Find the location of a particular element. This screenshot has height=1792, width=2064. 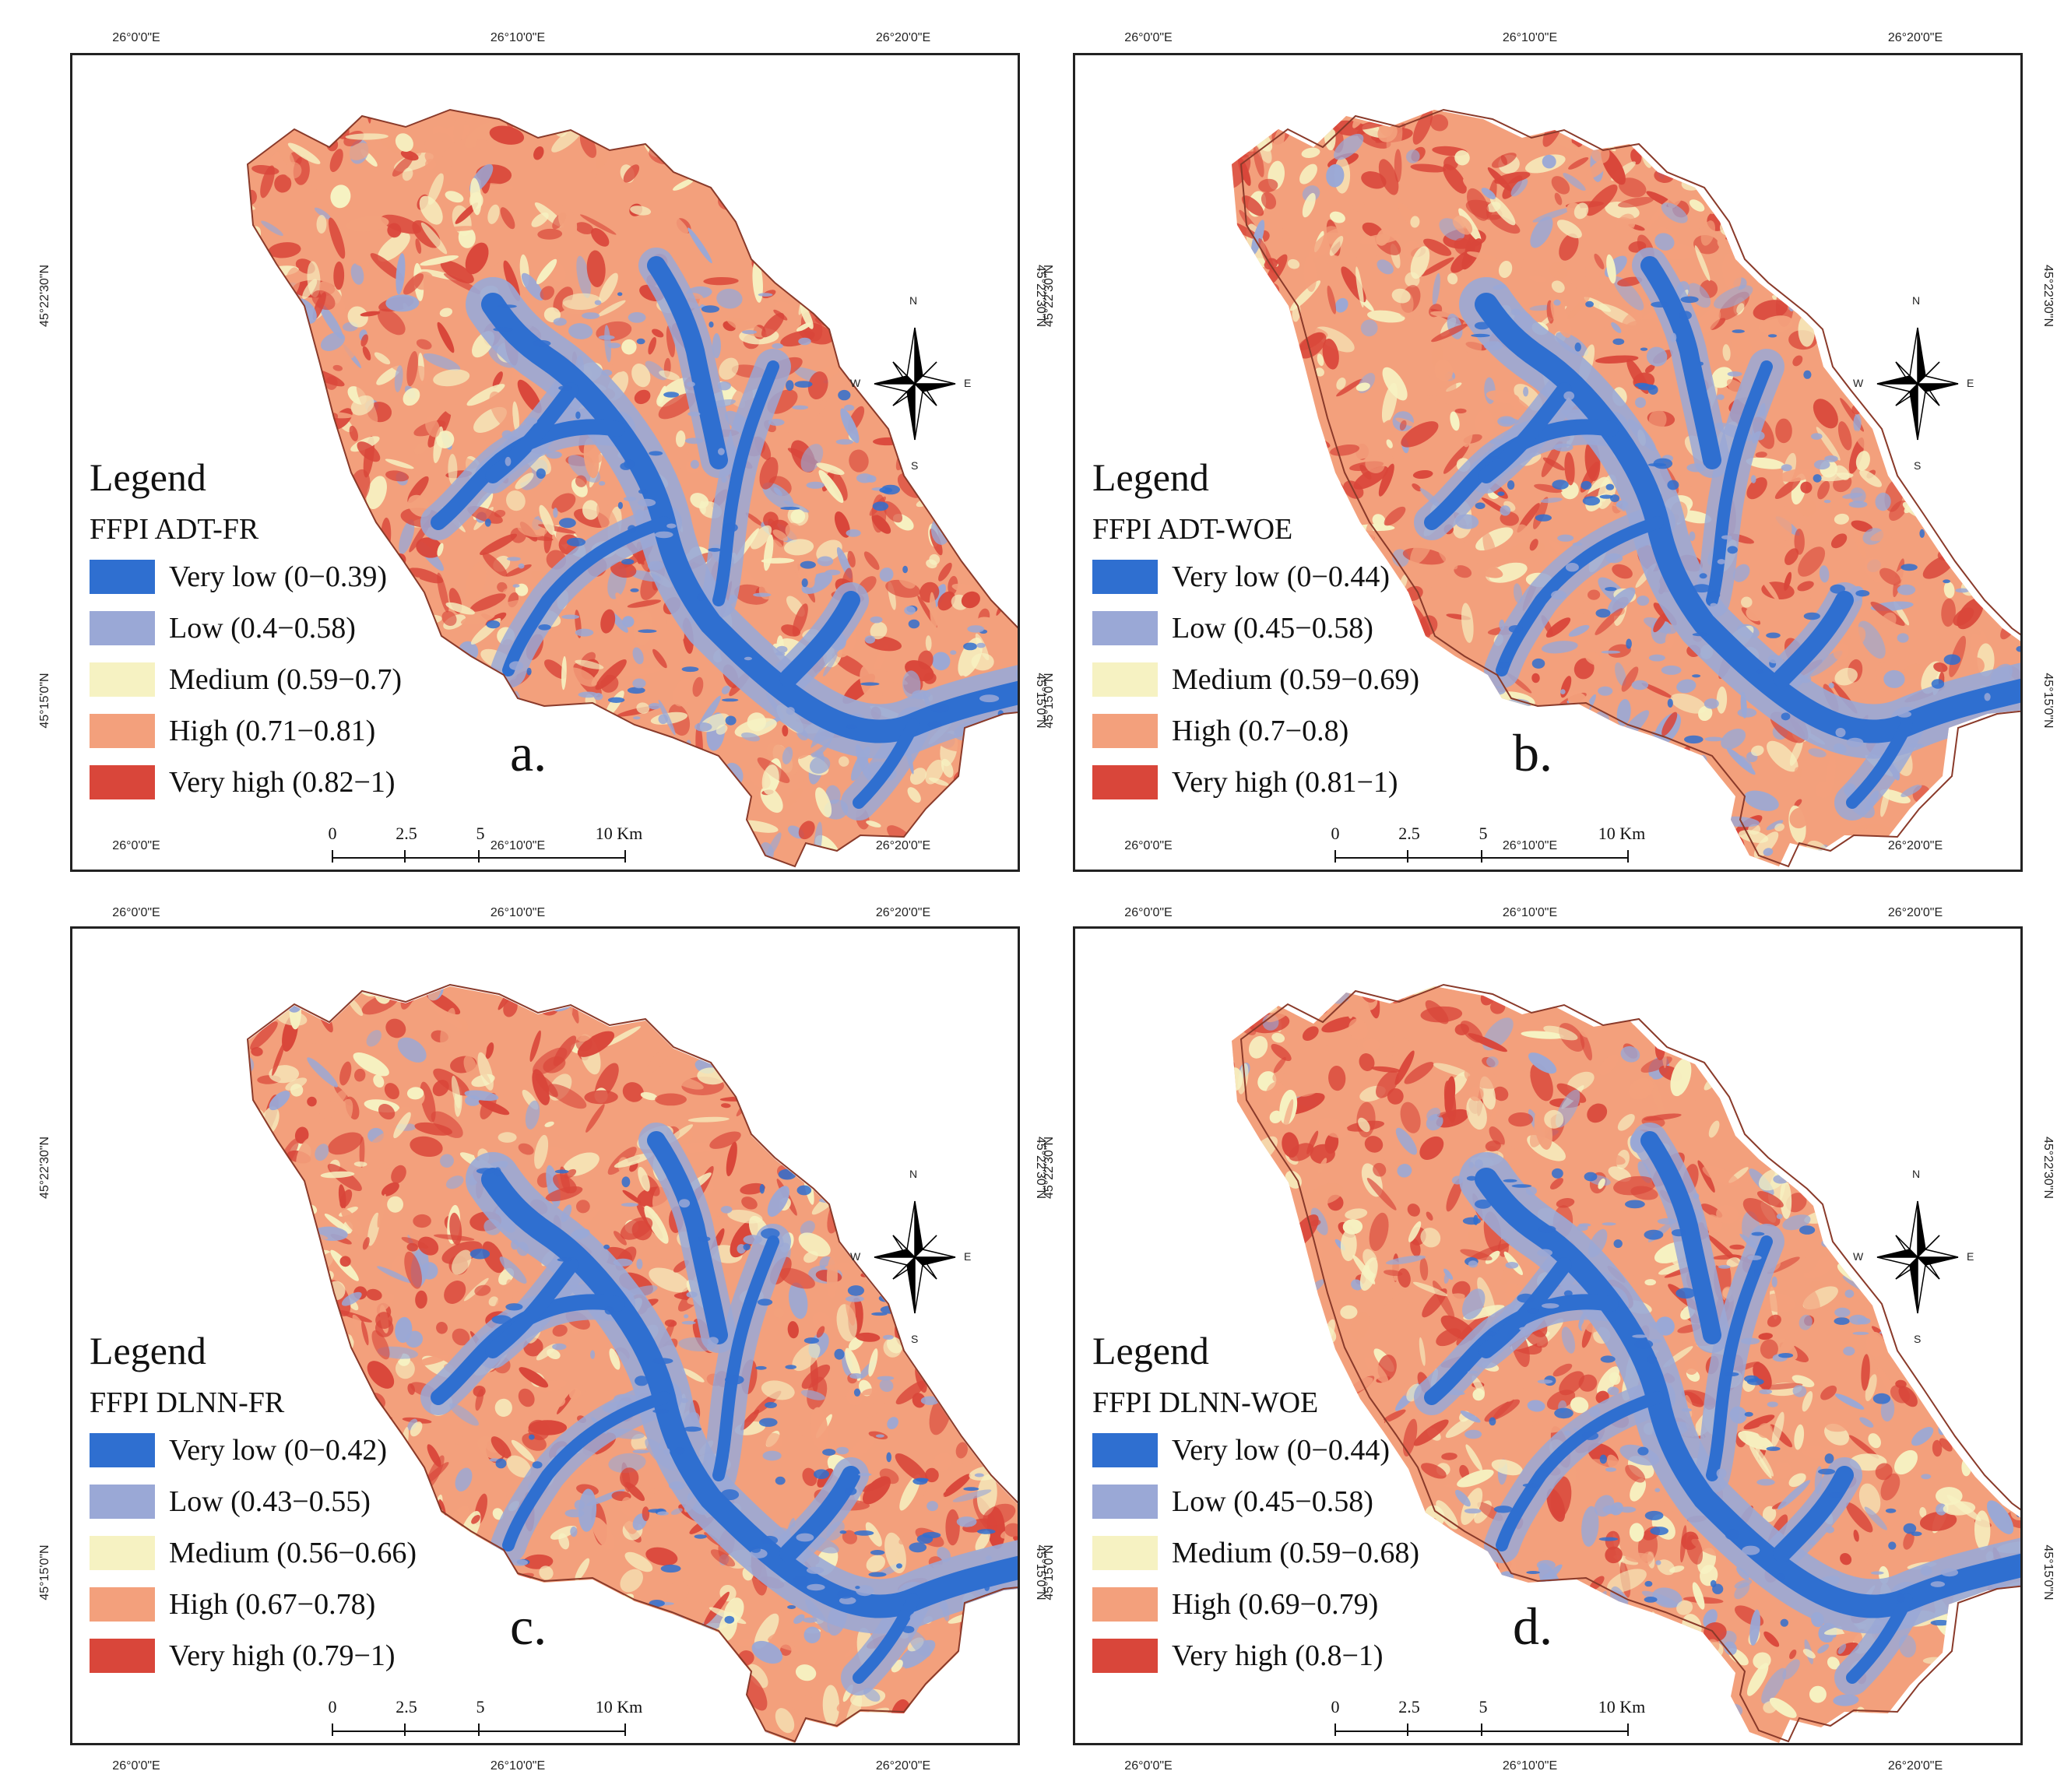

latitude-tick-right: 45°15'0"N is located at coordinates (2048, 701).